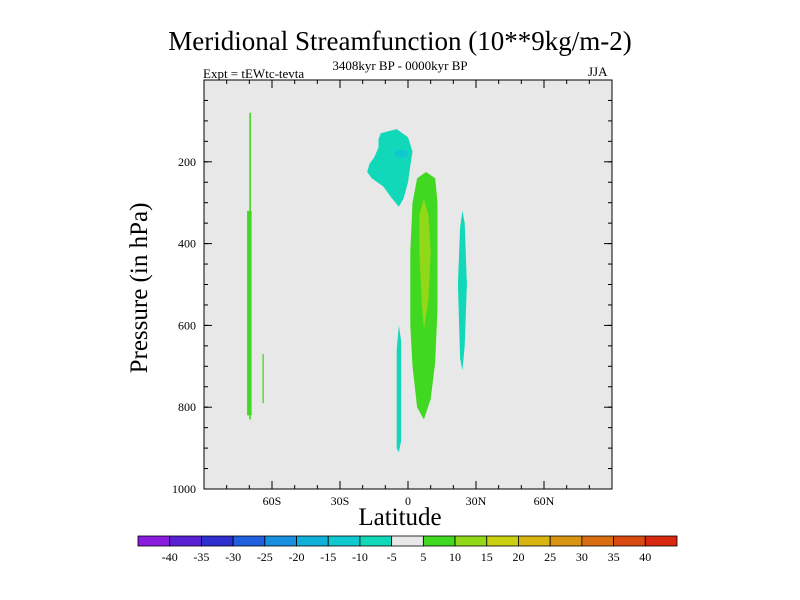  I want to click on colorbar-label: -40, so click(170, 557).